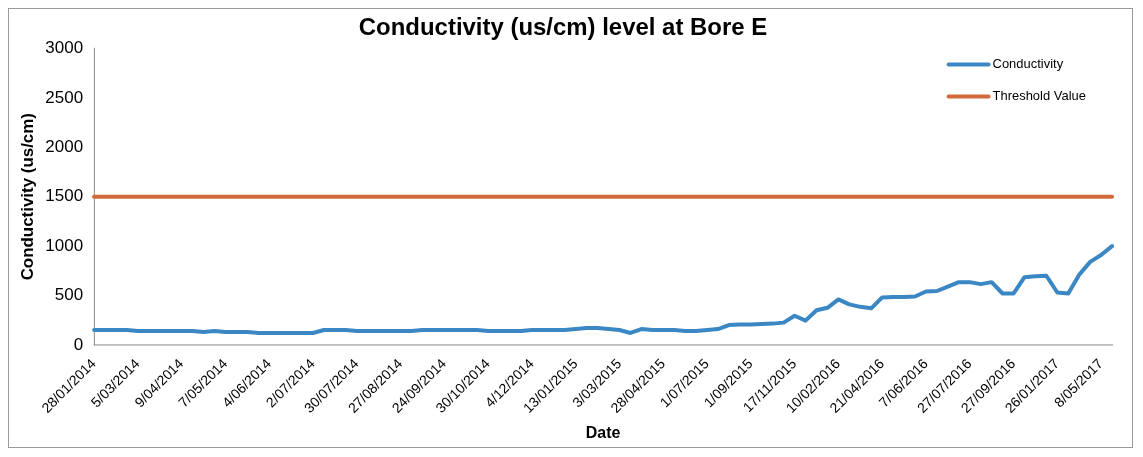 The width and height of the screenshot is (1143, 457). I want to click on y-tick-label: 500, so click(69, 295).